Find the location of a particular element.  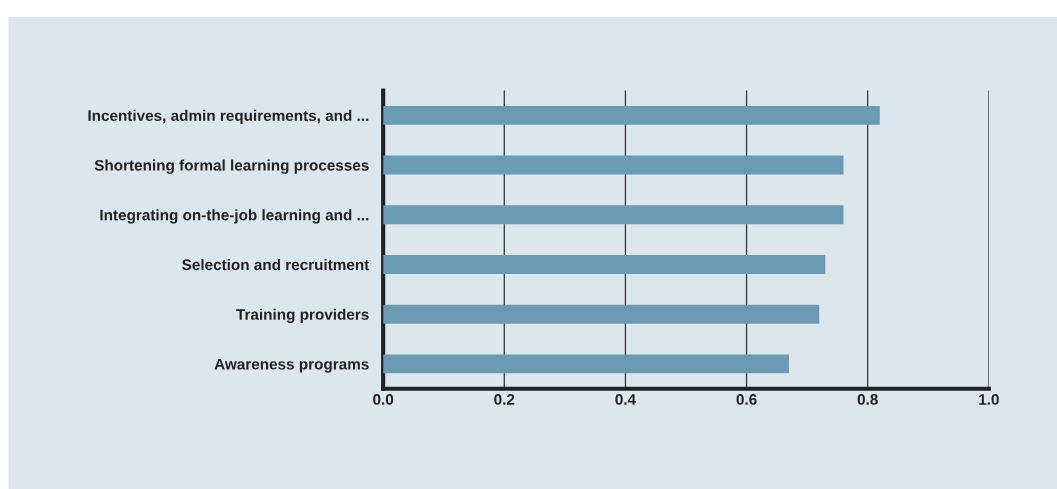

x-tick-label: 0.8 is located at coordinates (867, 399).